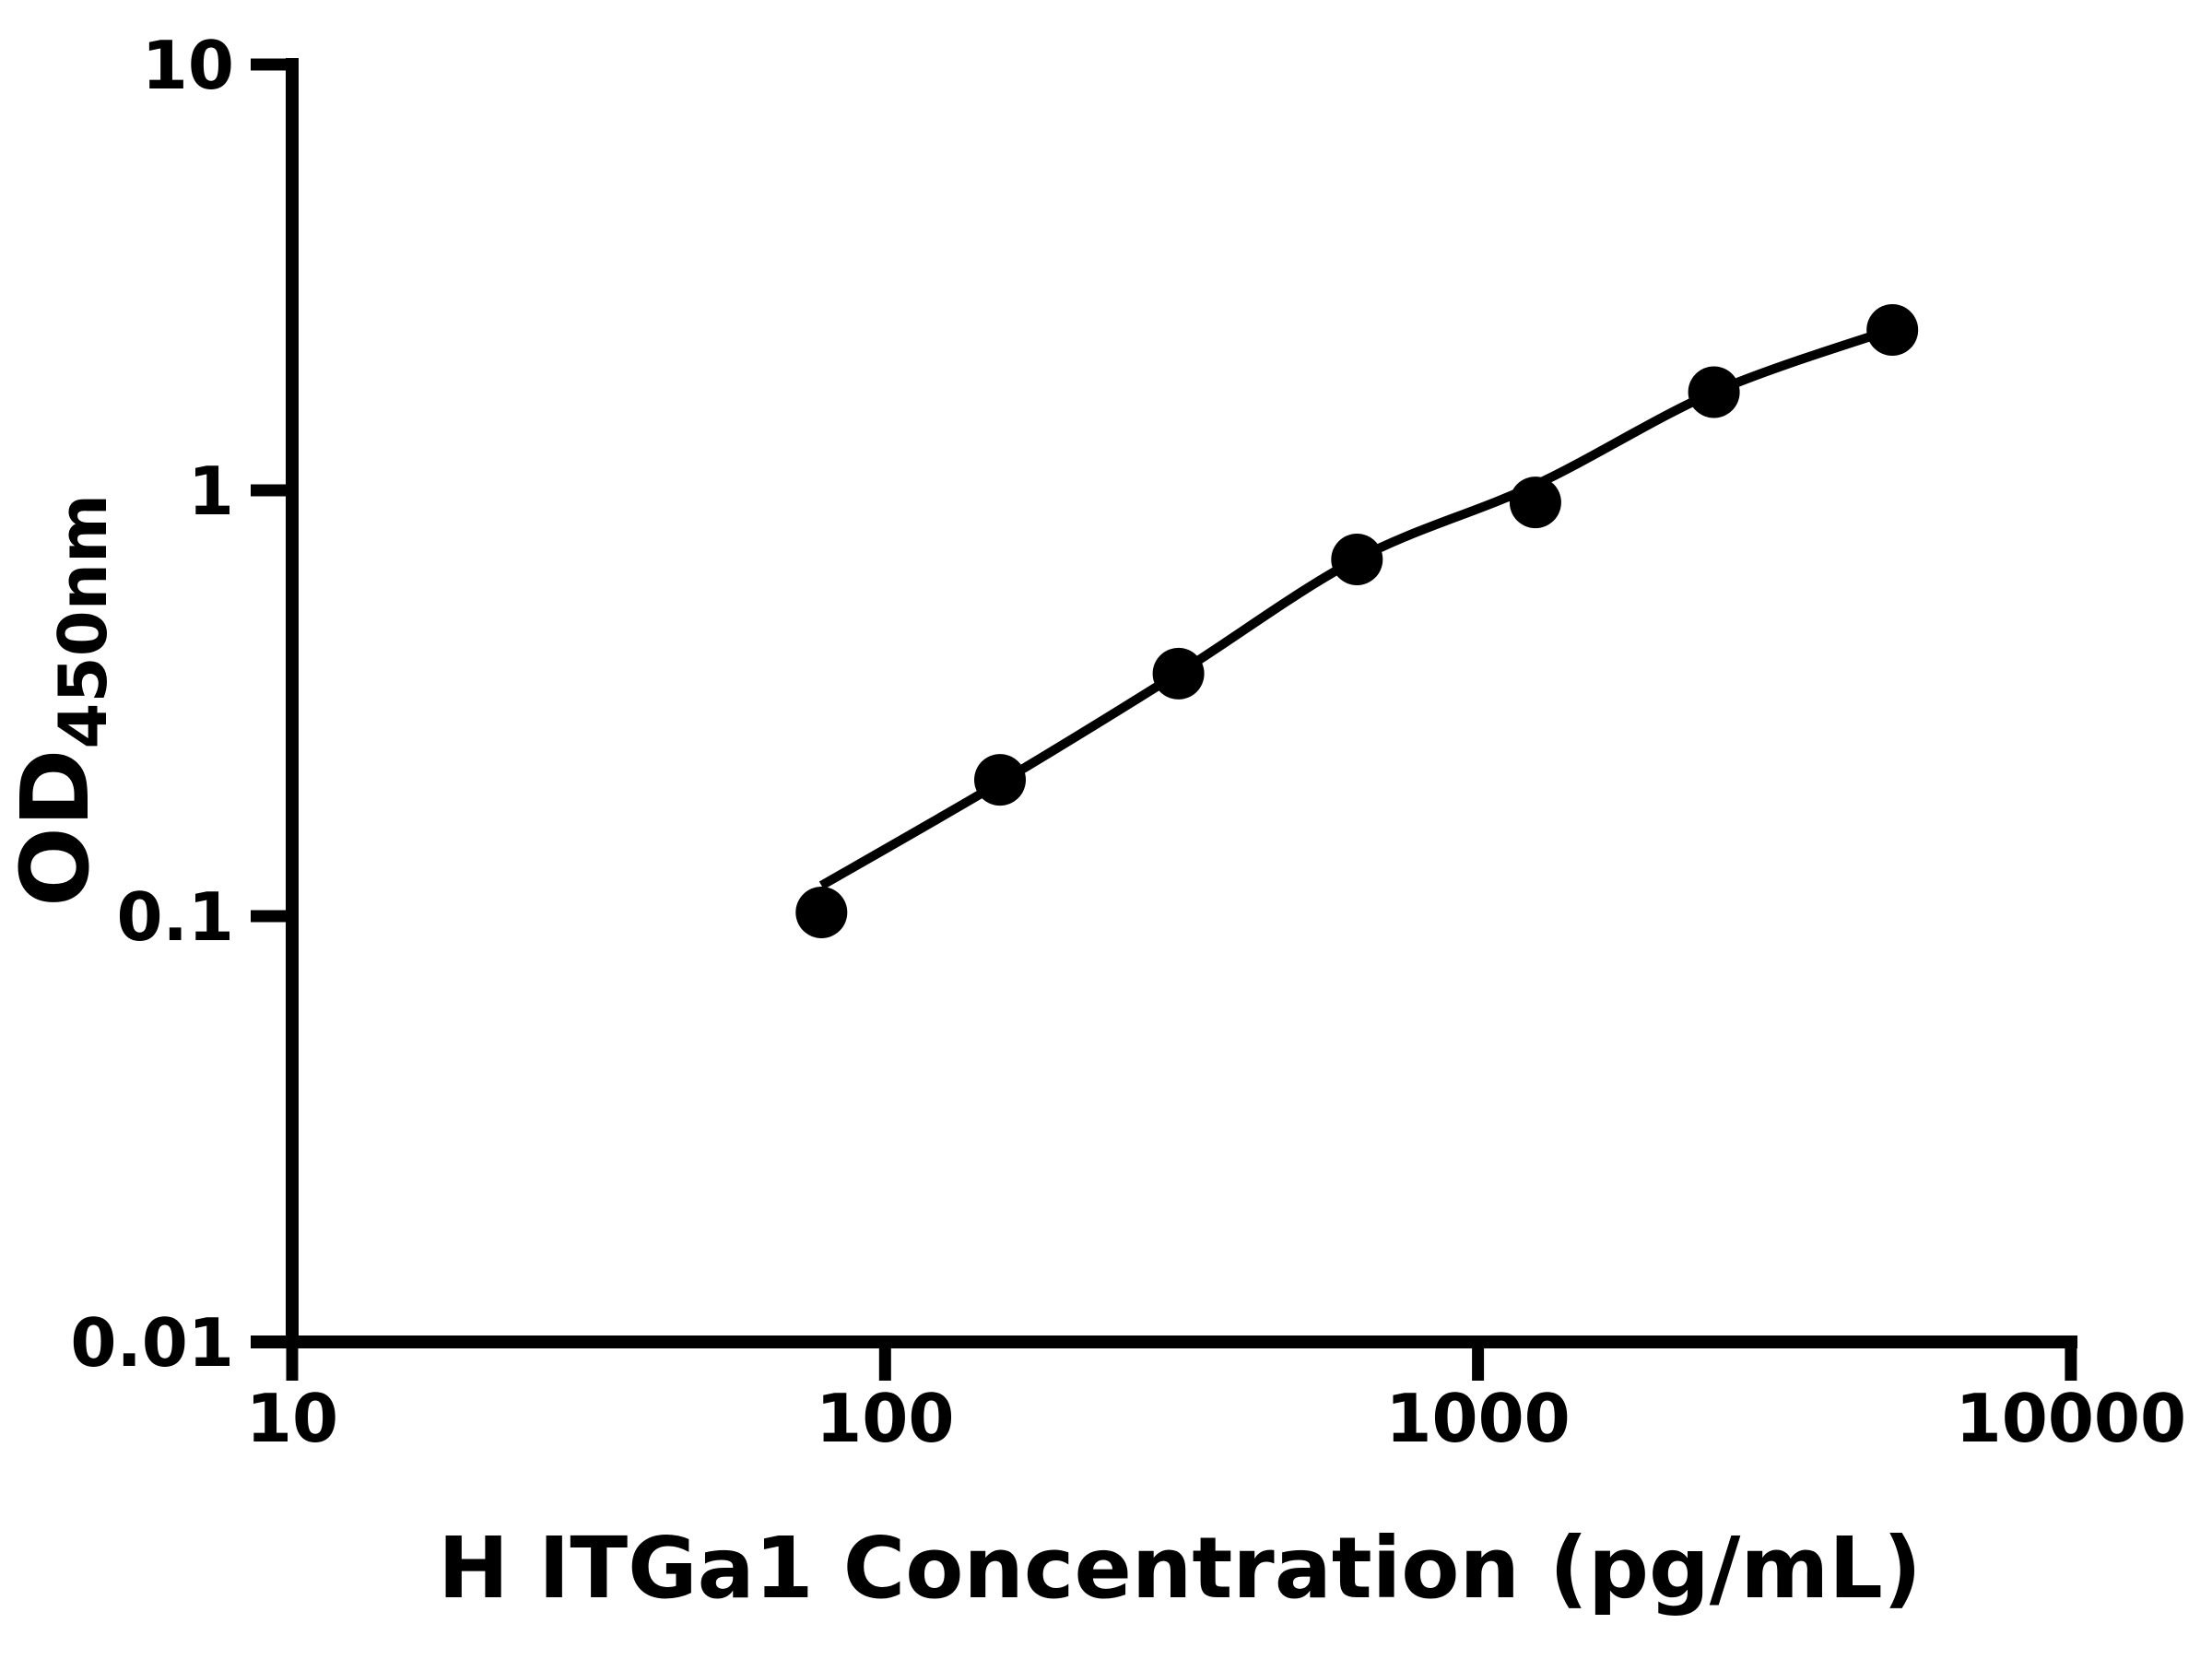 The height and width of the screenshot is (1659, 2212). Describe the element at coordinates (152, 1343) in the screenshot. I see `y-tick-label: 0.01` at that location.